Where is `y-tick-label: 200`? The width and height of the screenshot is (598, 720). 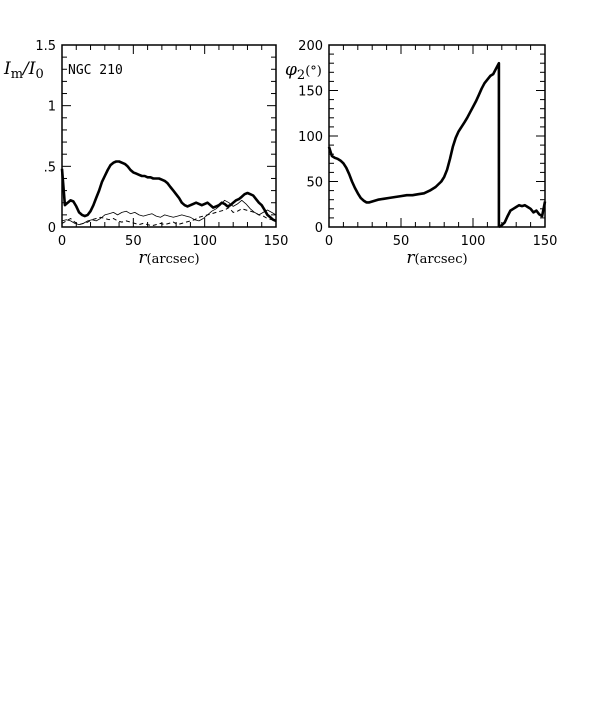
y-tick-label: 200 is located at coordinates (310, 46).